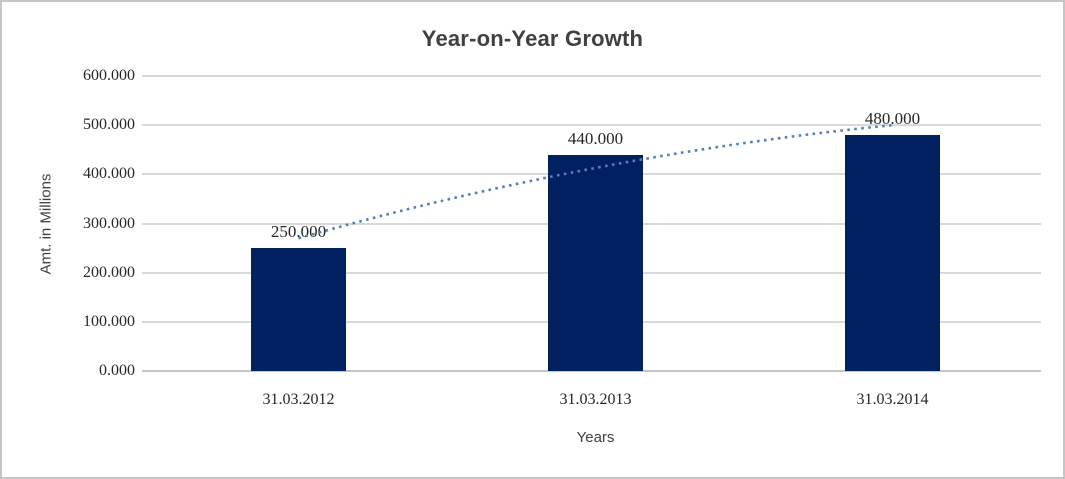 Image resolution: width=1065 pixels, height=479 pixels. I want to click on y-tick-label: 0.000, so click(117, 370).